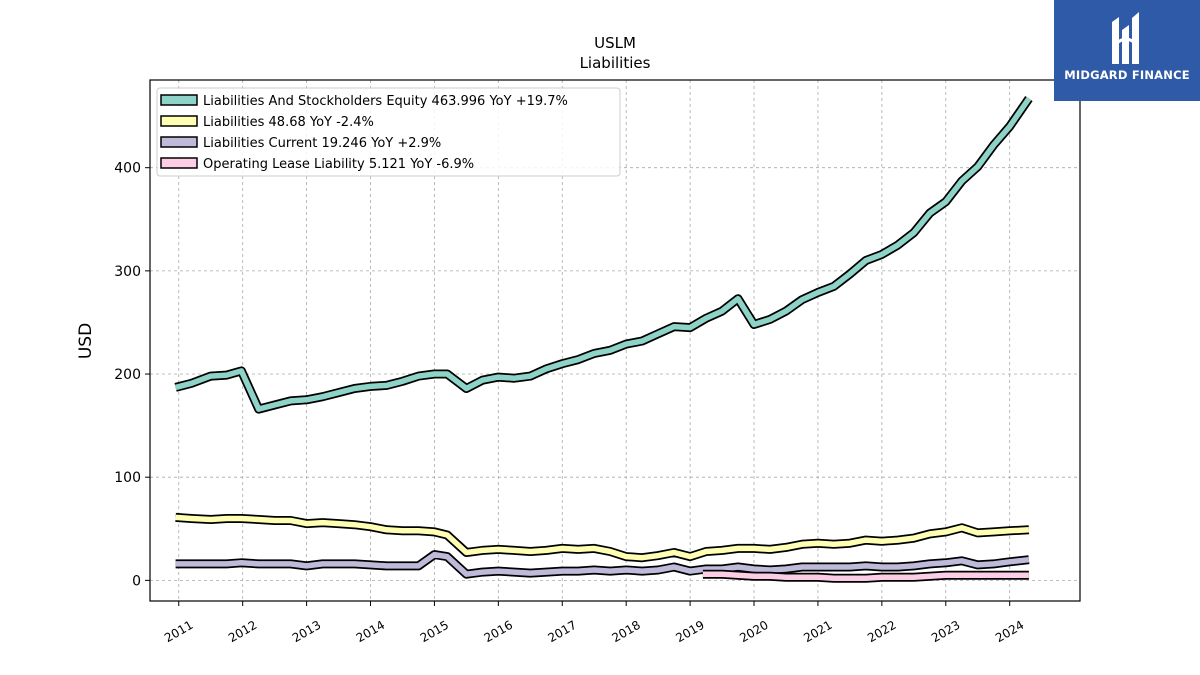  Describe the element at coordinates (753, 631) in the screenshot. I see `x-tick-label: 2020` at that location.